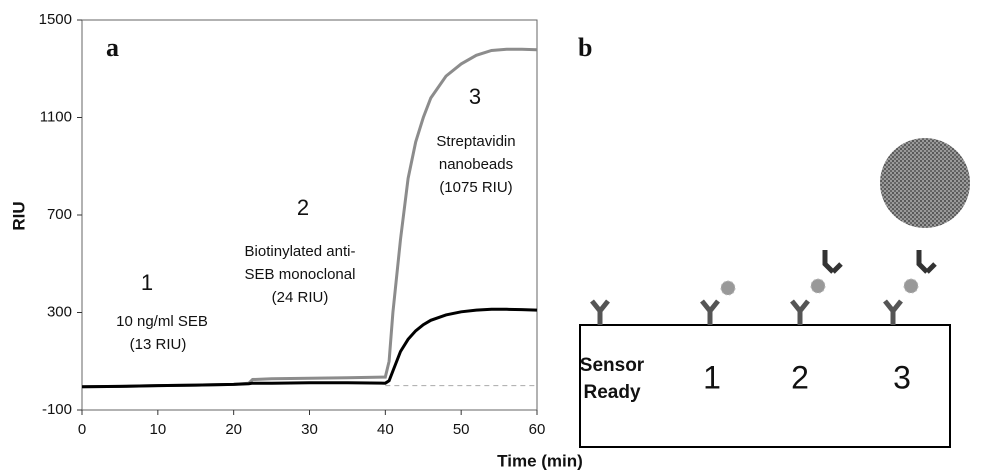  Describe the element at coordinates (303, 207) in the screenshot. I see `annotation: 2` at that location.